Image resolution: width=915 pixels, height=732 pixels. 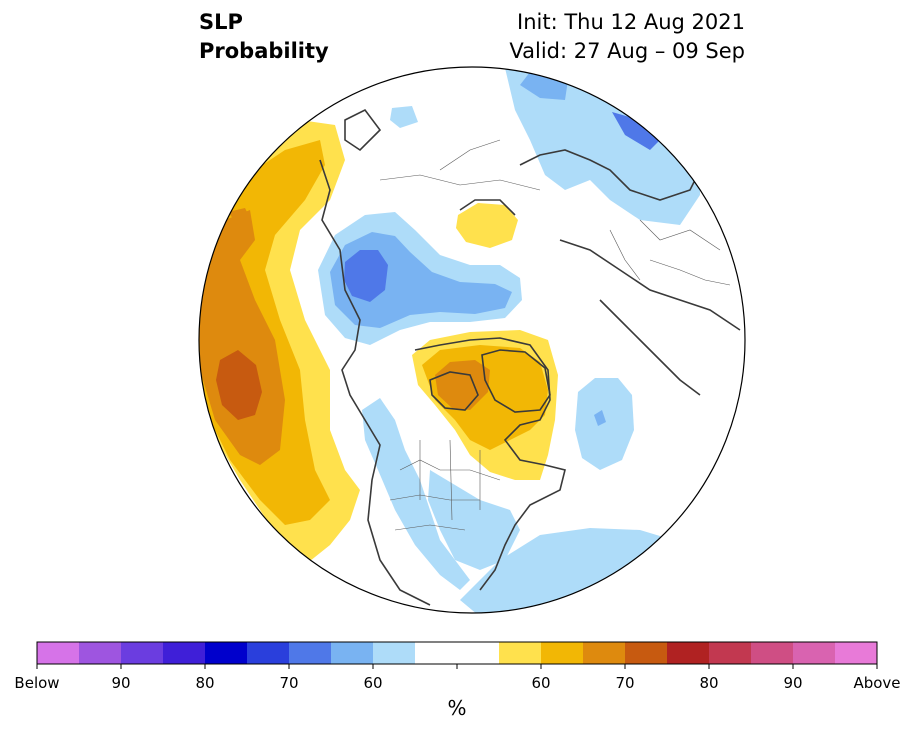 What do you see at coordinates (636, 131) in the screenshot?
I see `shade-below-70-eurasia` at bounding box center [636, 131].